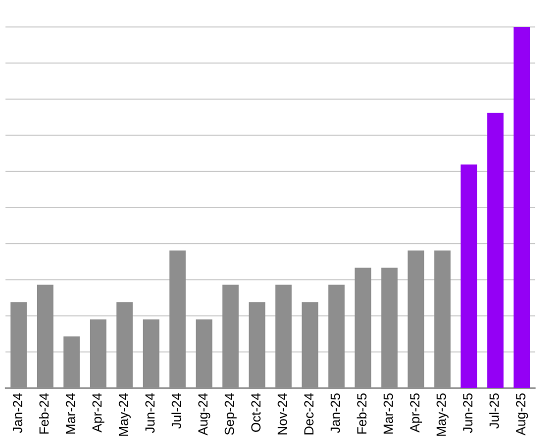  I want to click on x-tick-label: Oct-24, so click(256, 412).